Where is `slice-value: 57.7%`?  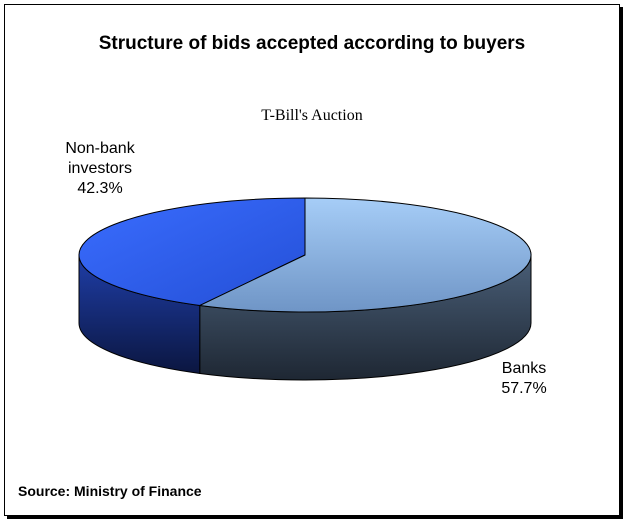
slice-value: 57.7% is located at coordinates (524, 388).